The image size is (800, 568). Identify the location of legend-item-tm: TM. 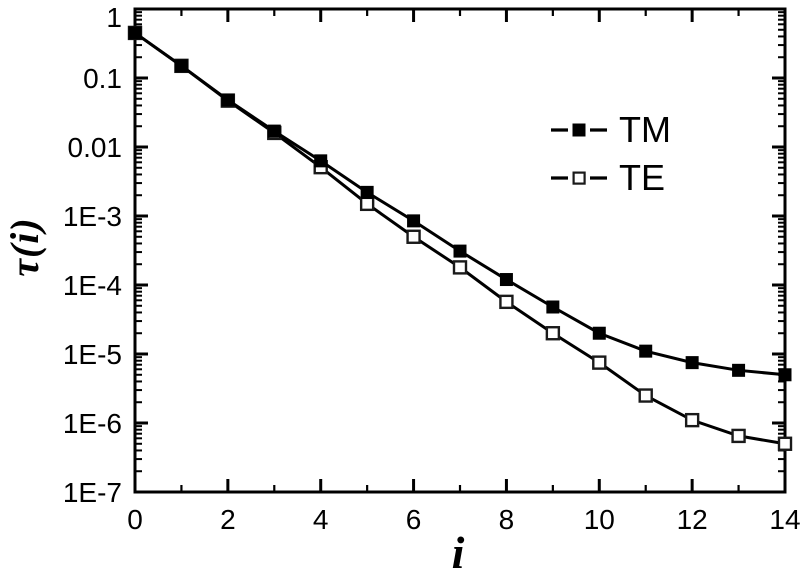
(611, 130).